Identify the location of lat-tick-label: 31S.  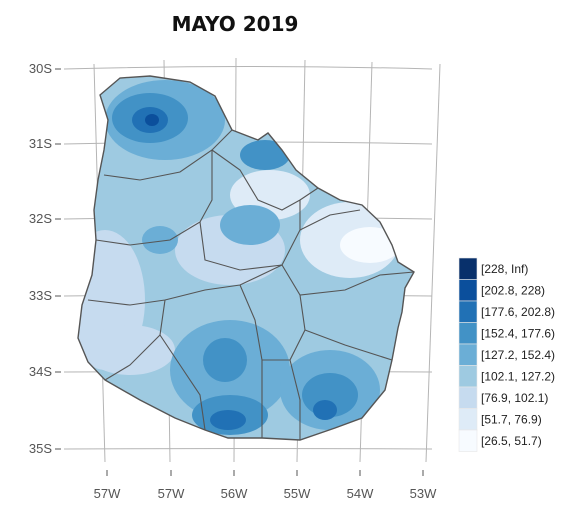
(40, 143).